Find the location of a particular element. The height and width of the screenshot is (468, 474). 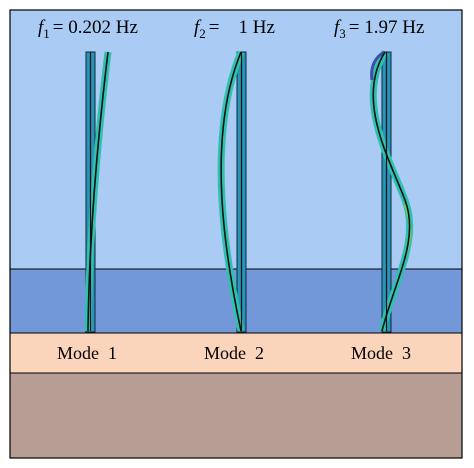

mode-1-frequency-label: f1 = 0.202 Hz is located at coordinates (88, 29).